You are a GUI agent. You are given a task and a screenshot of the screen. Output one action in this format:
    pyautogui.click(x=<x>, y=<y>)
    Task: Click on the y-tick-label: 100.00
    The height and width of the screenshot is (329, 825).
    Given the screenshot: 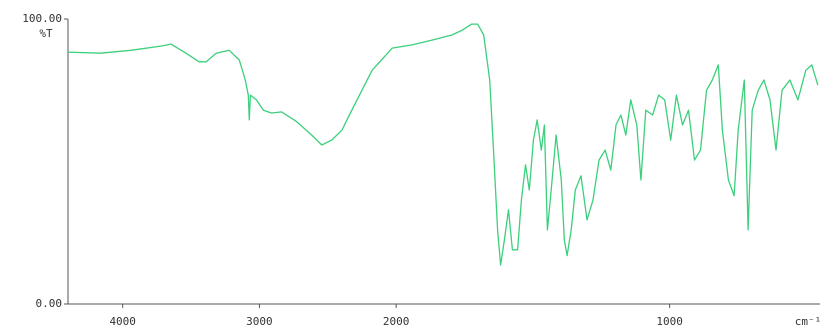 What is the action you would take?
    pyautogui.click(x=42, y=18)
    